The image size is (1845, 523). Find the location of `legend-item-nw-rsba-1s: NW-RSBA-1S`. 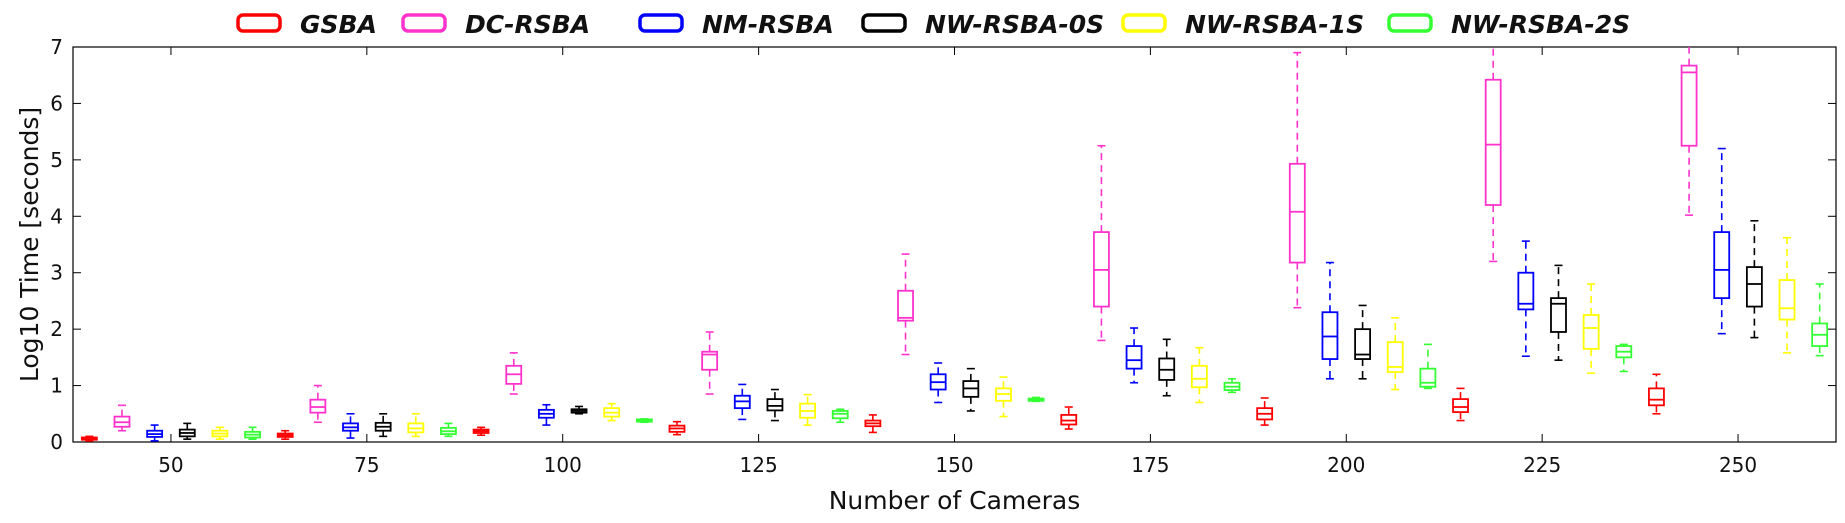

legend-item-nw-rsba-1s: NW-RSBA-1S is located at coordinates (1242, 24).